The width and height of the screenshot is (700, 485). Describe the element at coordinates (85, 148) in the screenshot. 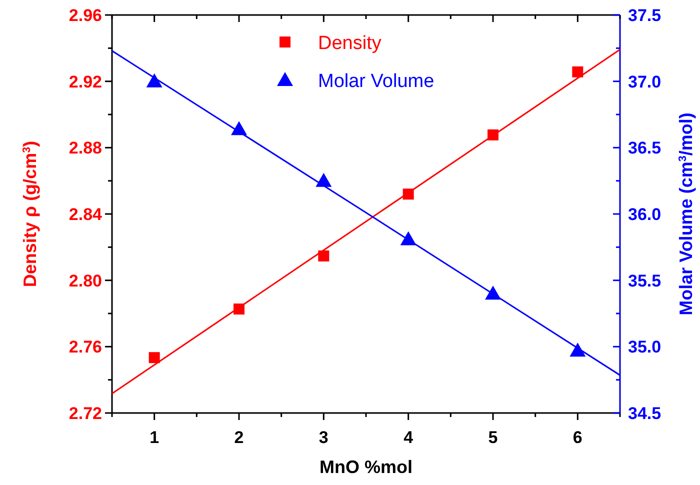

I see `y-tick-label: 2.88` at that location.